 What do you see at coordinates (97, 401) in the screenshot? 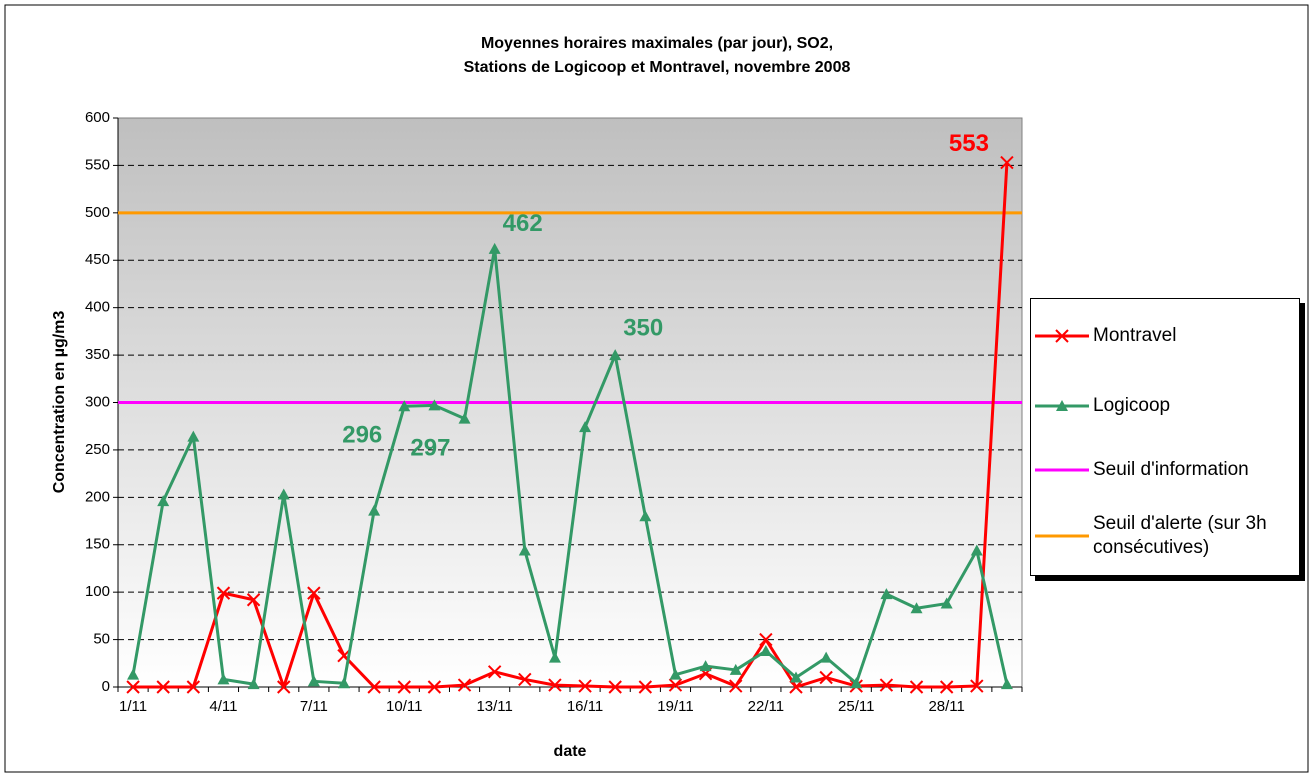
I see `y-tick-label: 300` at bounding box center [97, 401].